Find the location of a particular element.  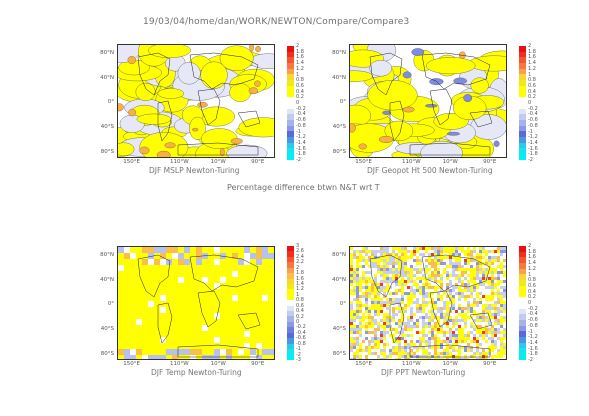

figure-caption: Percentage difference btwn N&T wrt T is located at coordinates (303, 187).